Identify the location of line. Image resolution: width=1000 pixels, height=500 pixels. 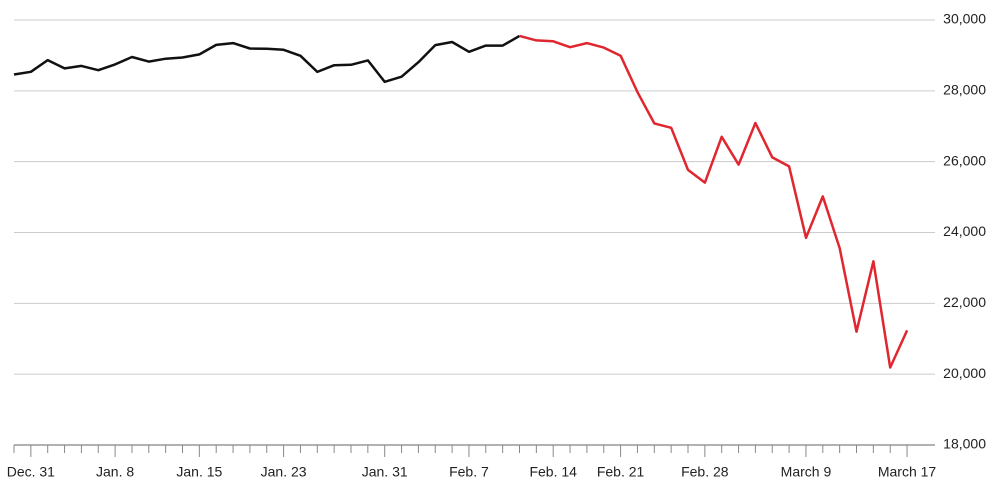
(267, 59).